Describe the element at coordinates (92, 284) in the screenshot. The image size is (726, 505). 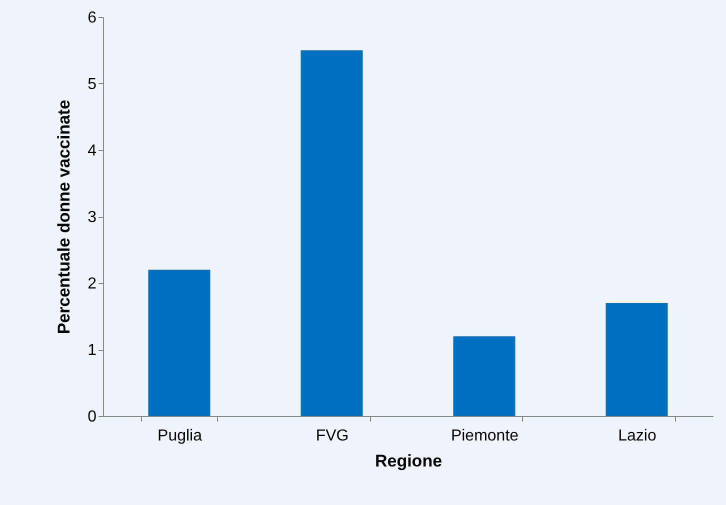
I see `y-tick-label: 2` at that location.